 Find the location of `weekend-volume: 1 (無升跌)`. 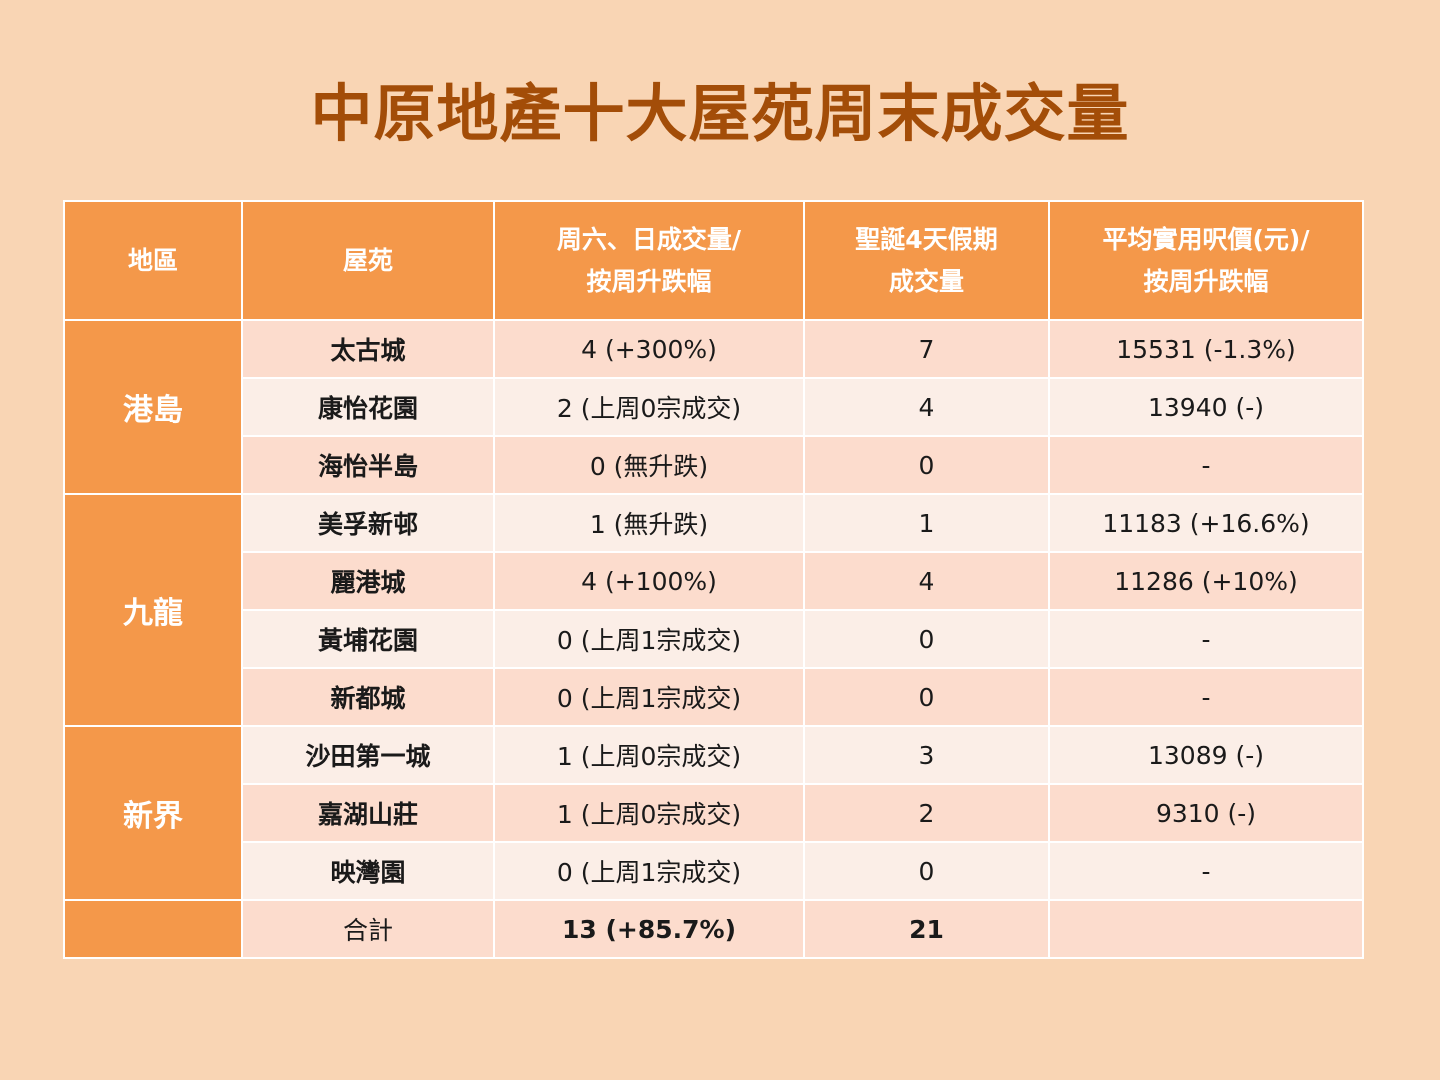

weekend-volume: 1 (無升跌) is located at coordinates (649, 523).